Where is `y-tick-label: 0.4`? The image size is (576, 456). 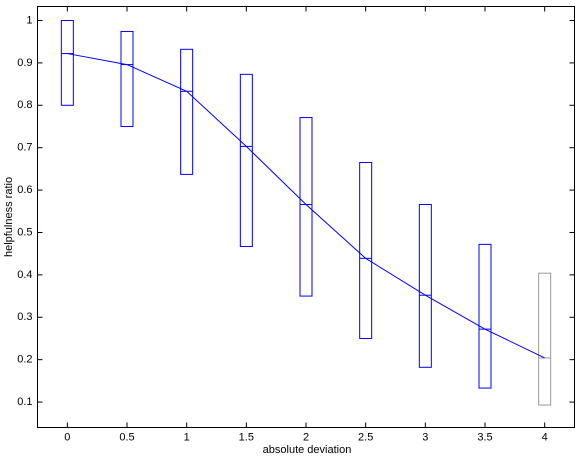
y-tick-label: 0.4 is located at coordinates (24, 275).